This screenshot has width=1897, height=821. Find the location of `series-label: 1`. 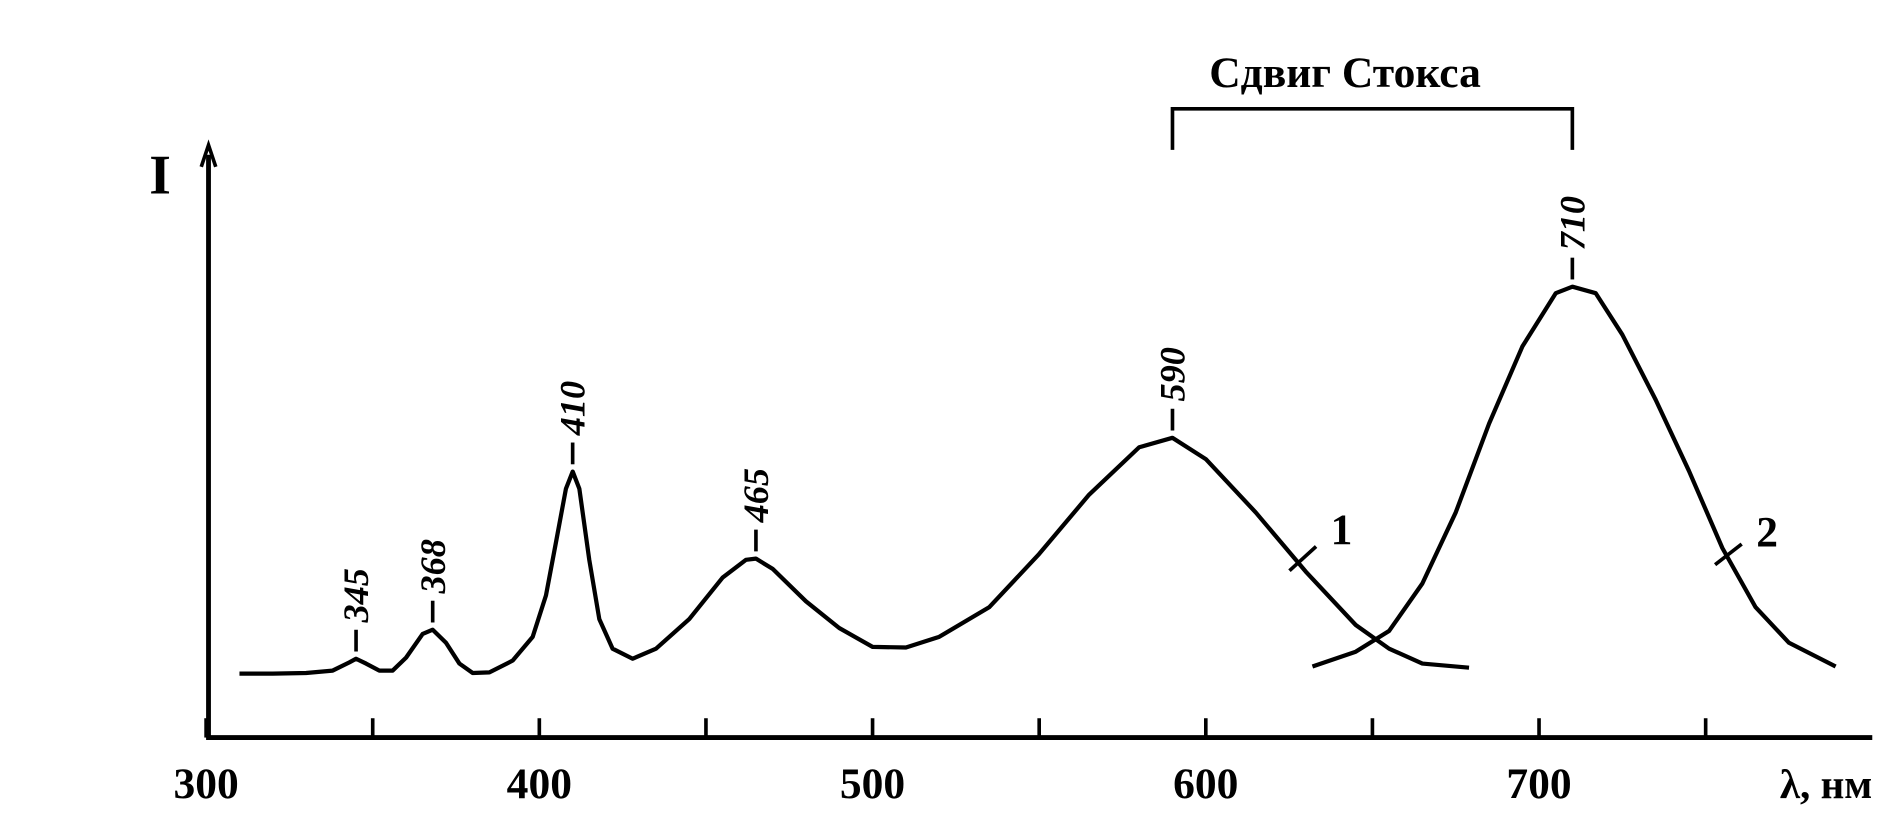

series-label: 1 is located at coordinates (1342, 530).